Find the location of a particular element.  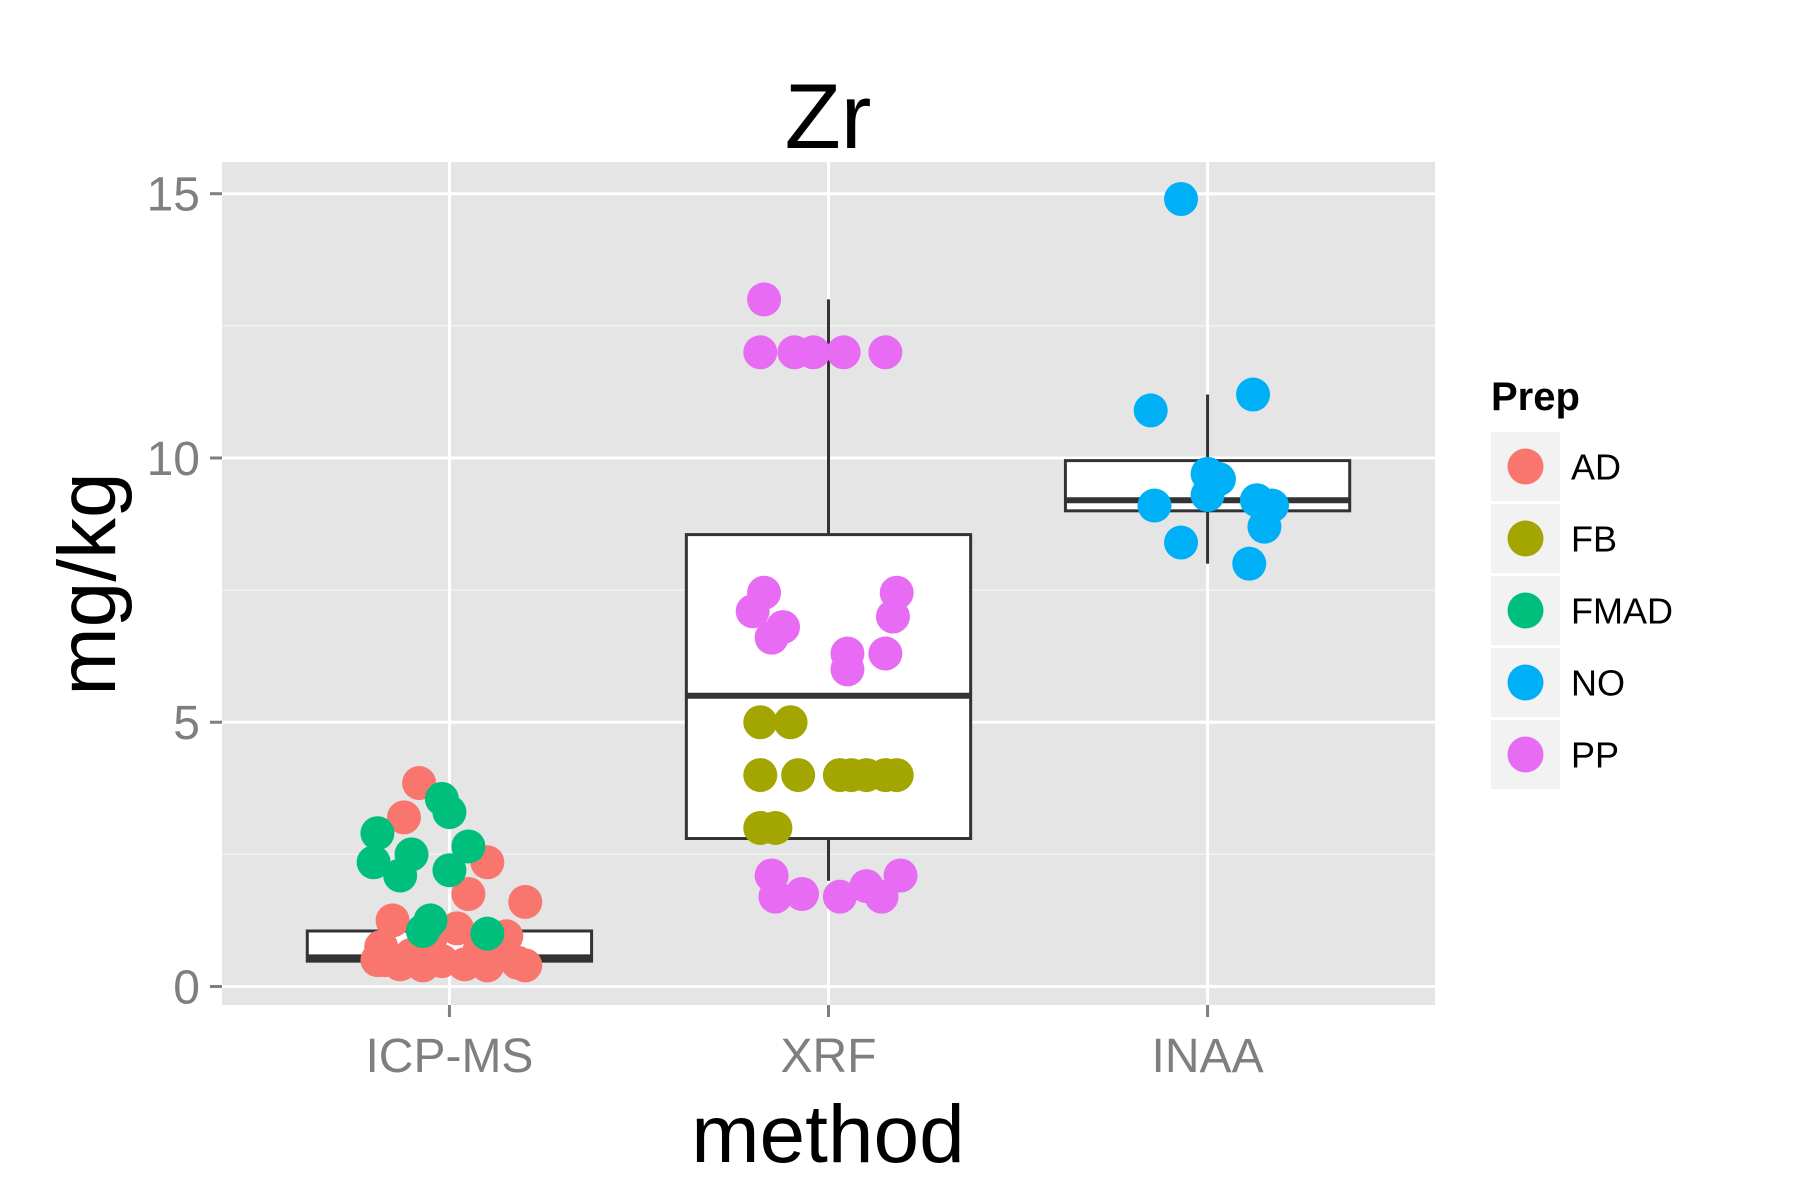

box-iqr is located at coordinates (828, 687).